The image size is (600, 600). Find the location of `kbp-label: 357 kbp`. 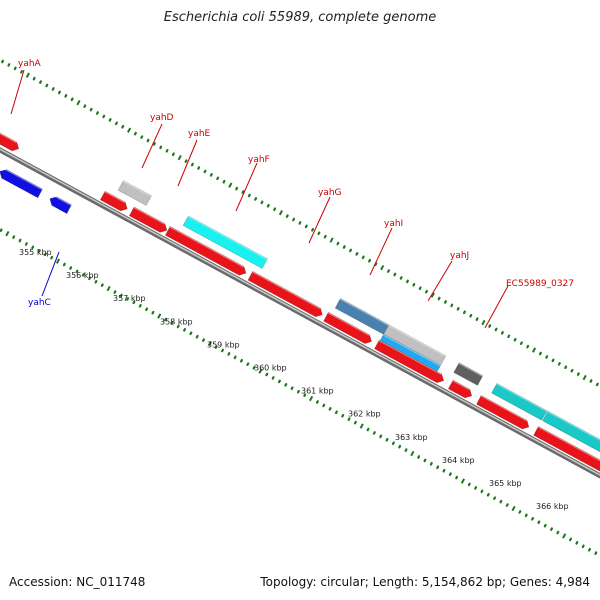

kbp-label: 357 kbp is located at coordinates (129, 298).